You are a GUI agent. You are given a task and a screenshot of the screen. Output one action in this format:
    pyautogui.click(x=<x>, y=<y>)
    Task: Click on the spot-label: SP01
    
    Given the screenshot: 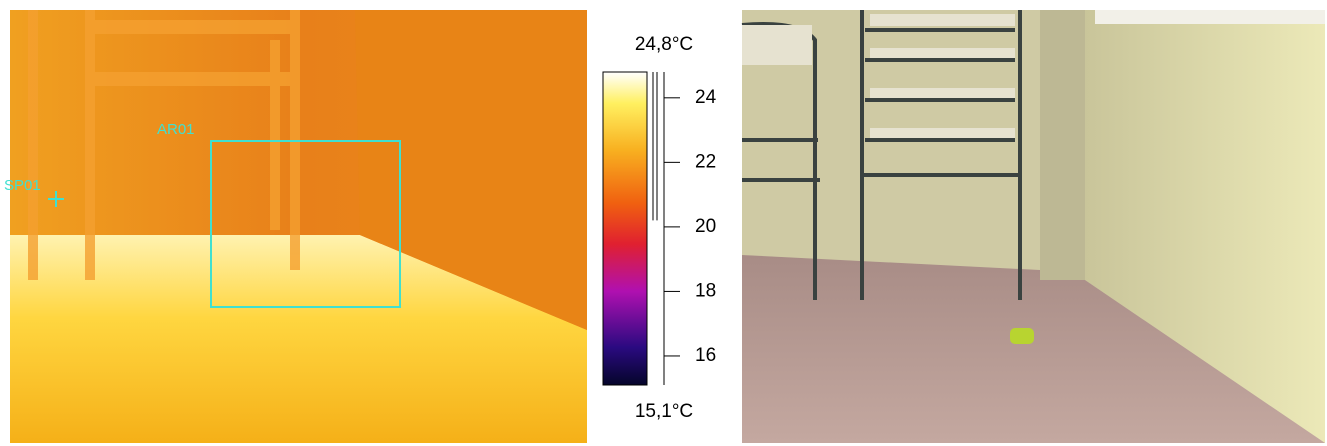 What is the action you would take?
    pyautogui.click(x=22, y=185)
    